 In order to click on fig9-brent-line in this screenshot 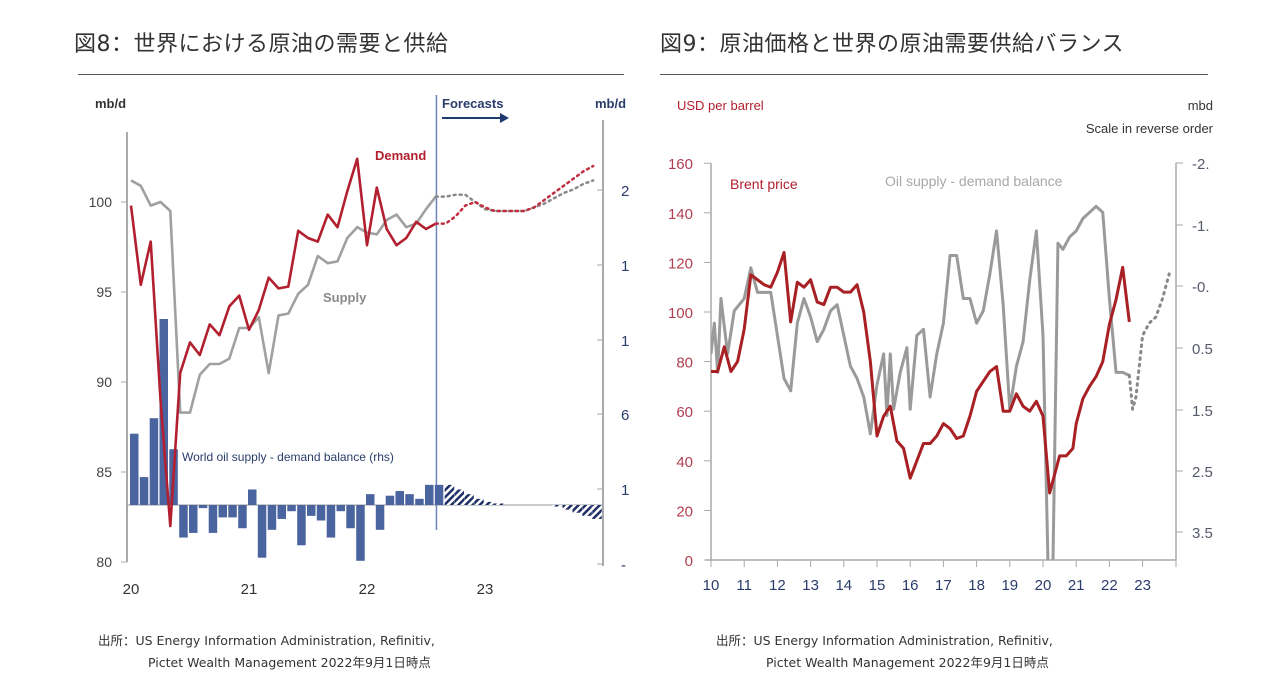, I will do `click(921, 372)`.